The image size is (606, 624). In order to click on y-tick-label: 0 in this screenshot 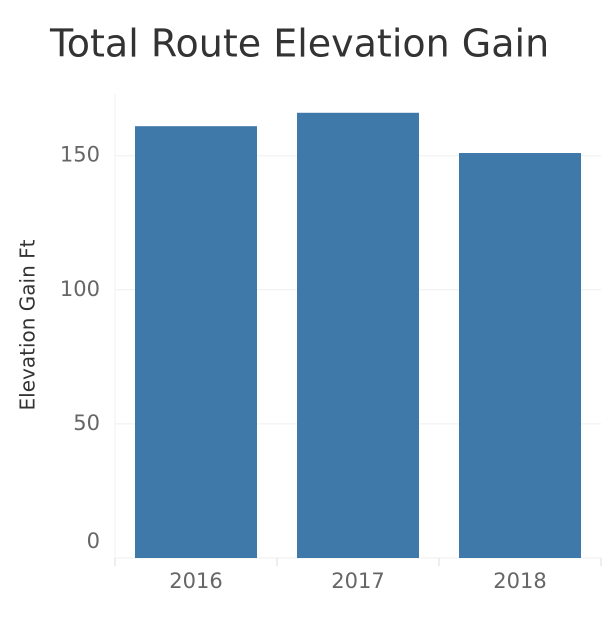, I will do `click(93, 541)`.